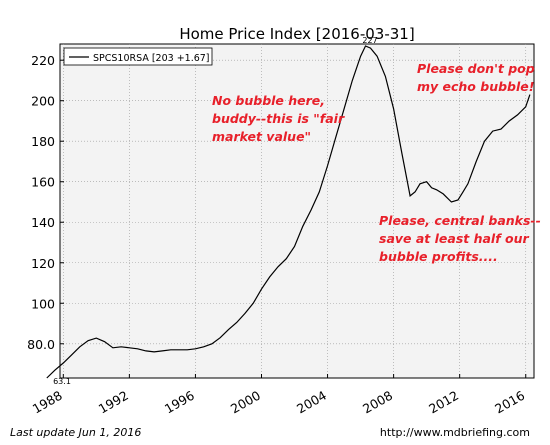 Image resolution: width=550 pixels, height=445 pixels. I want to click on x-axis: 1988 1992 1996 2000 2004 2008 2012 2016, so click(278, 395).